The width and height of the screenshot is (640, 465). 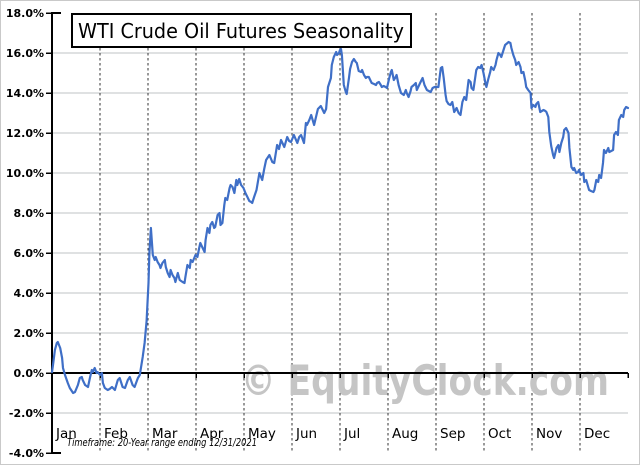 I want to click on month-label-Nov: Nov, so click(x=549, y=434).